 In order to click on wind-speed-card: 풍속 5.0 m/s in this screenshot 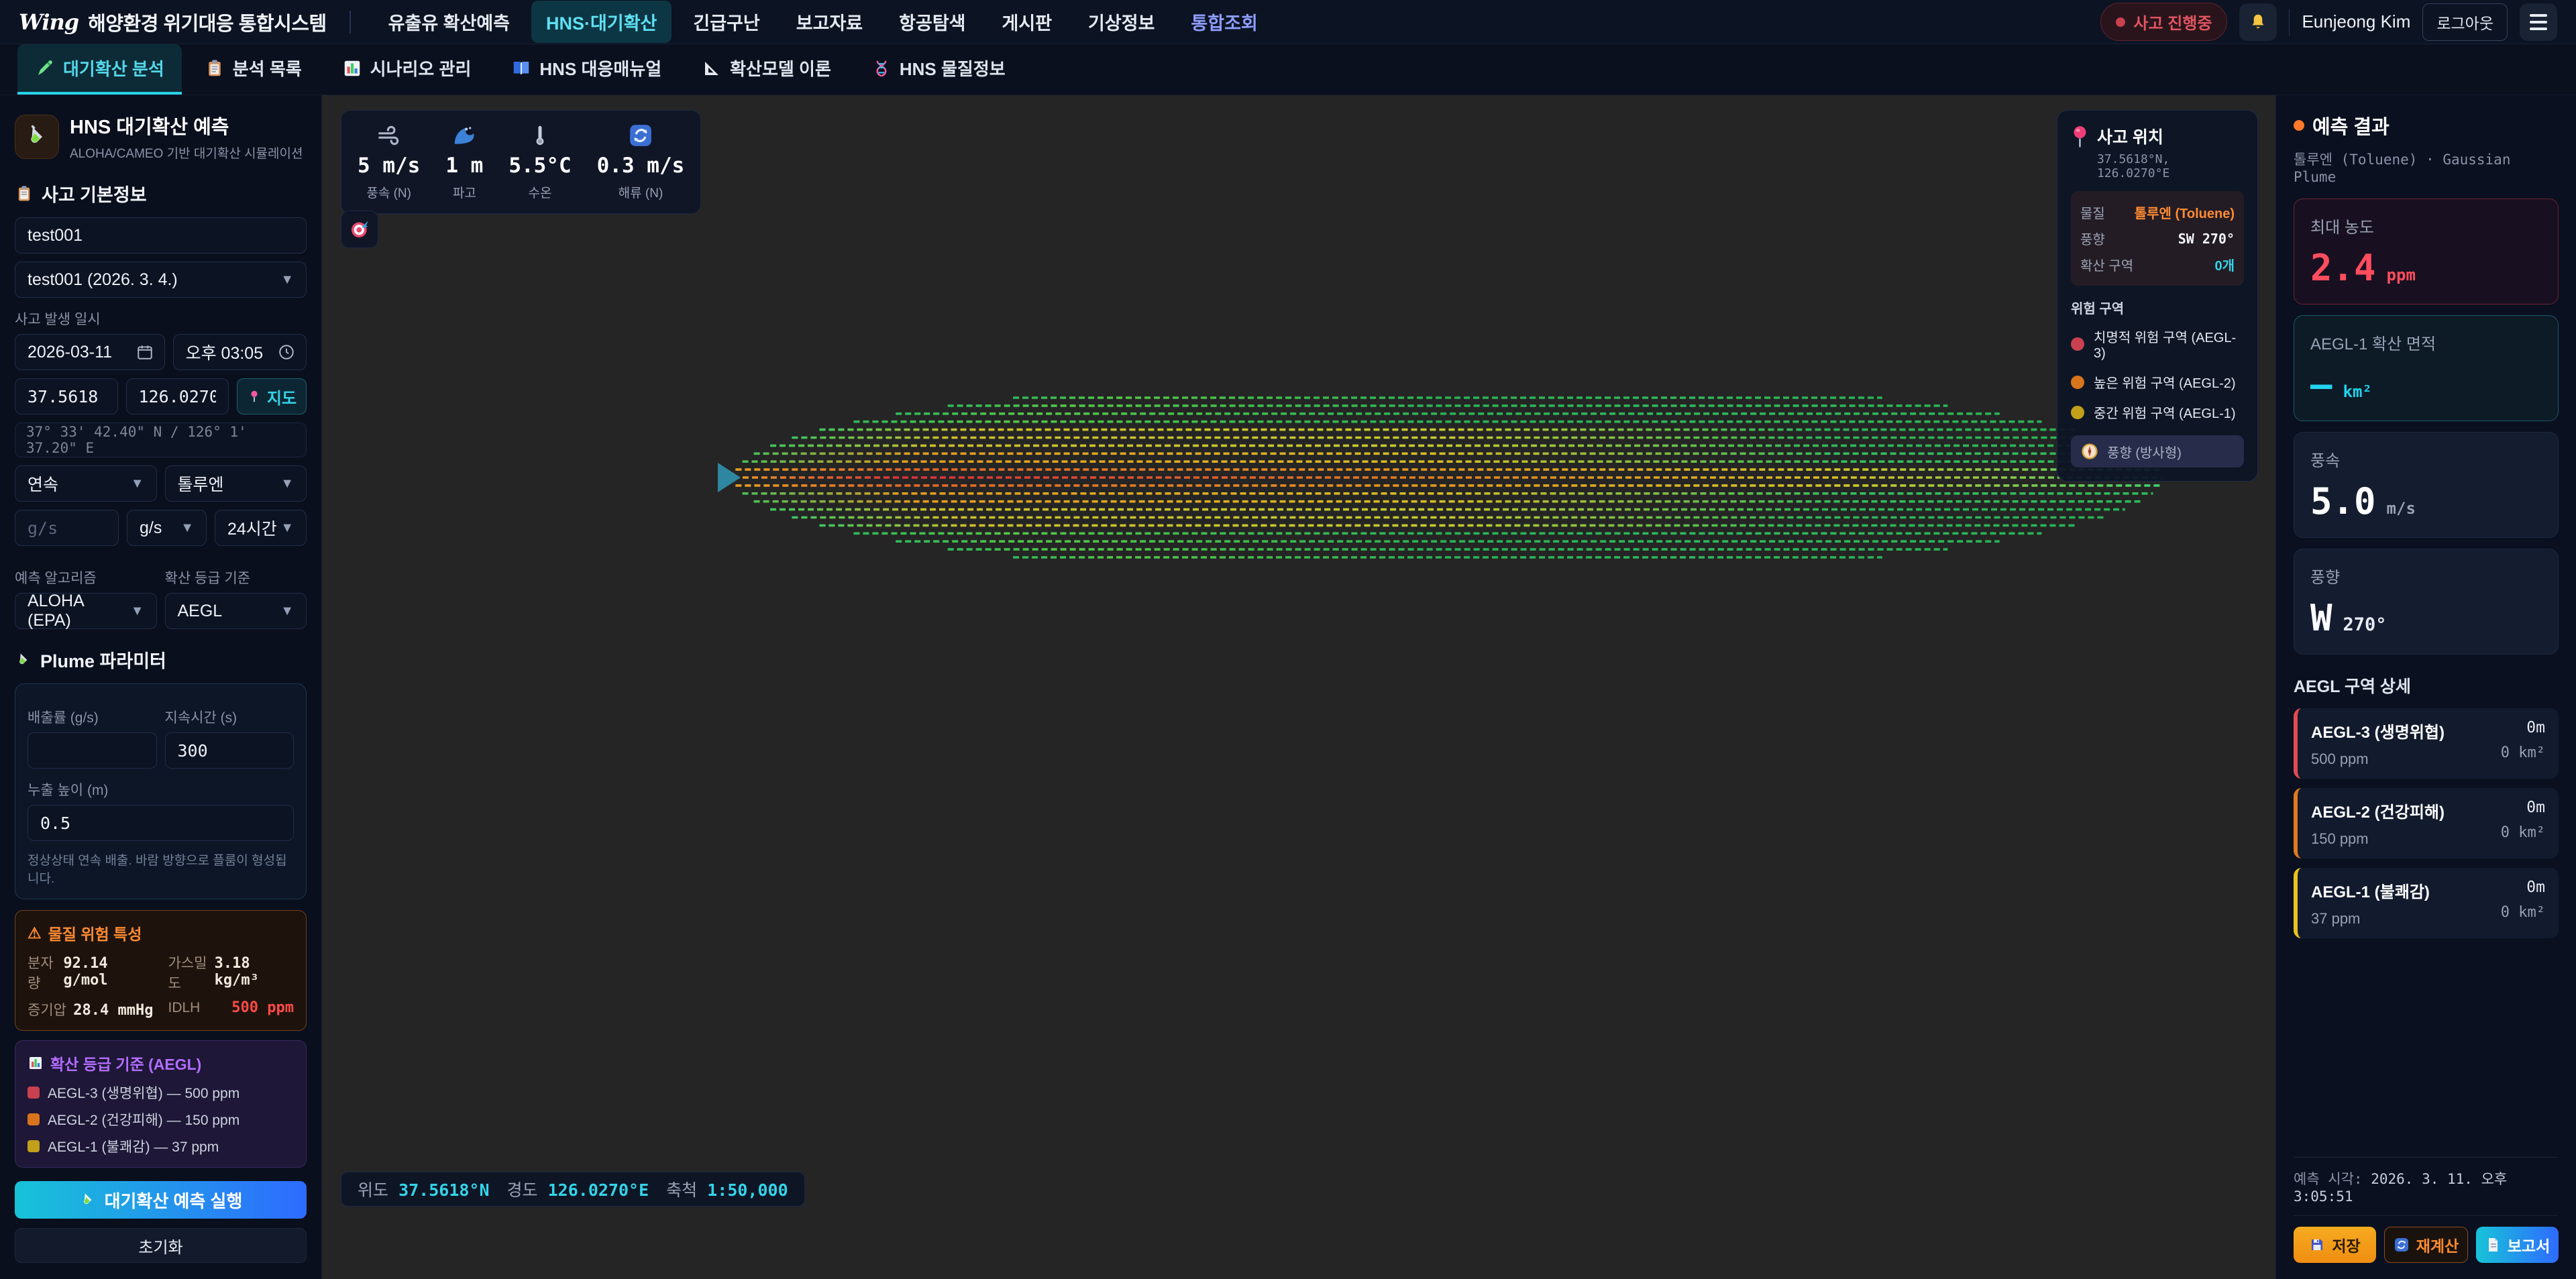, I will do `click(2426, 485)`.